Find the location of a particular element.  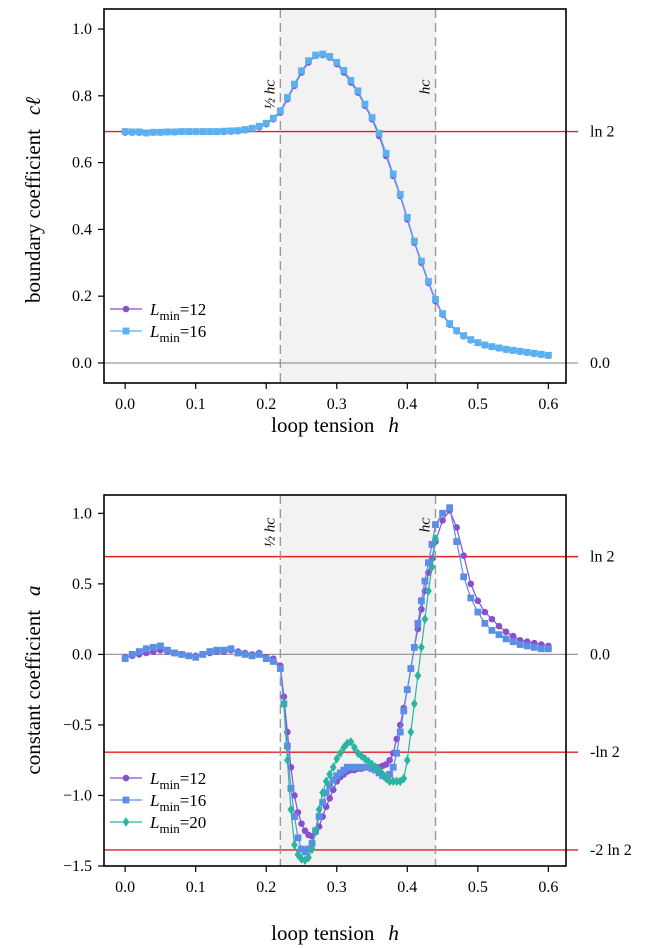

reference-line-label: ln 2 is located at coordinates (602, 132).